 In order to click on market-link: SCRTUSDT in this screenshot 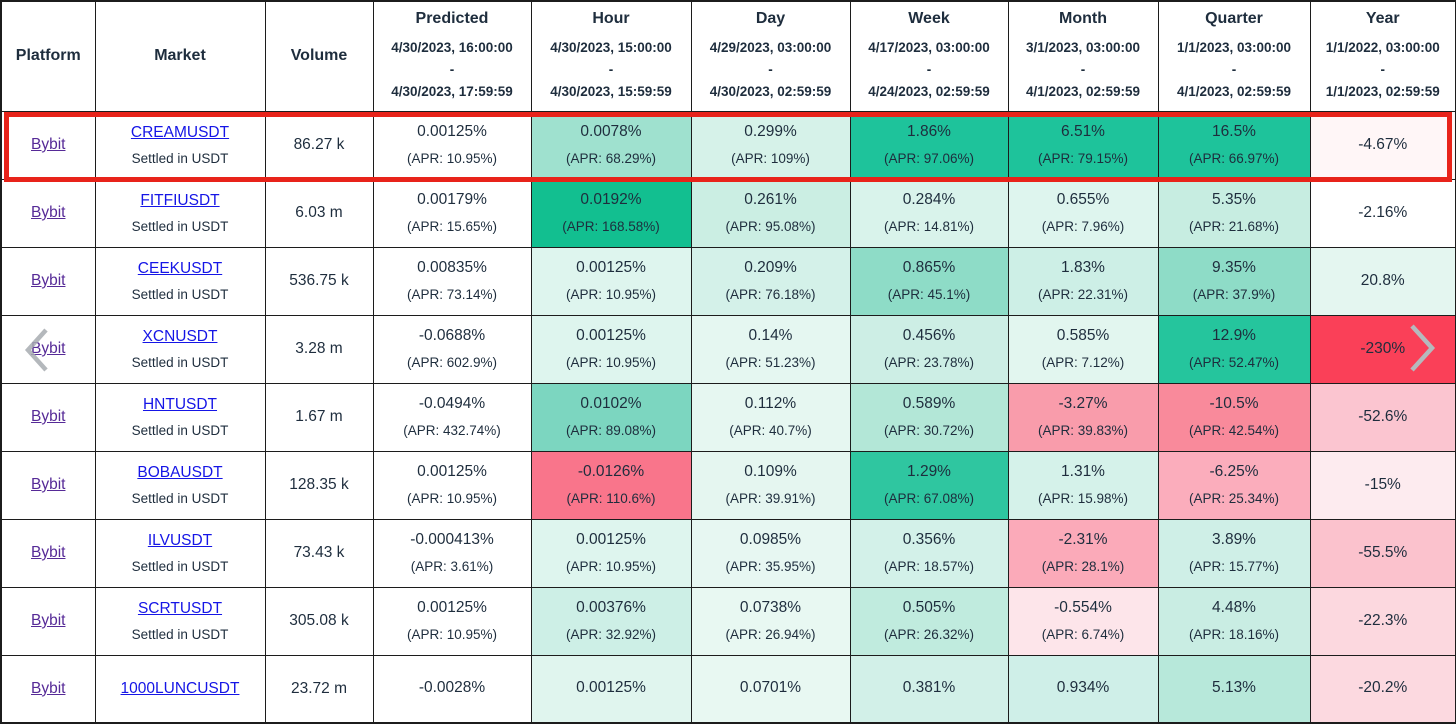, I will do `click(180, 608)`.